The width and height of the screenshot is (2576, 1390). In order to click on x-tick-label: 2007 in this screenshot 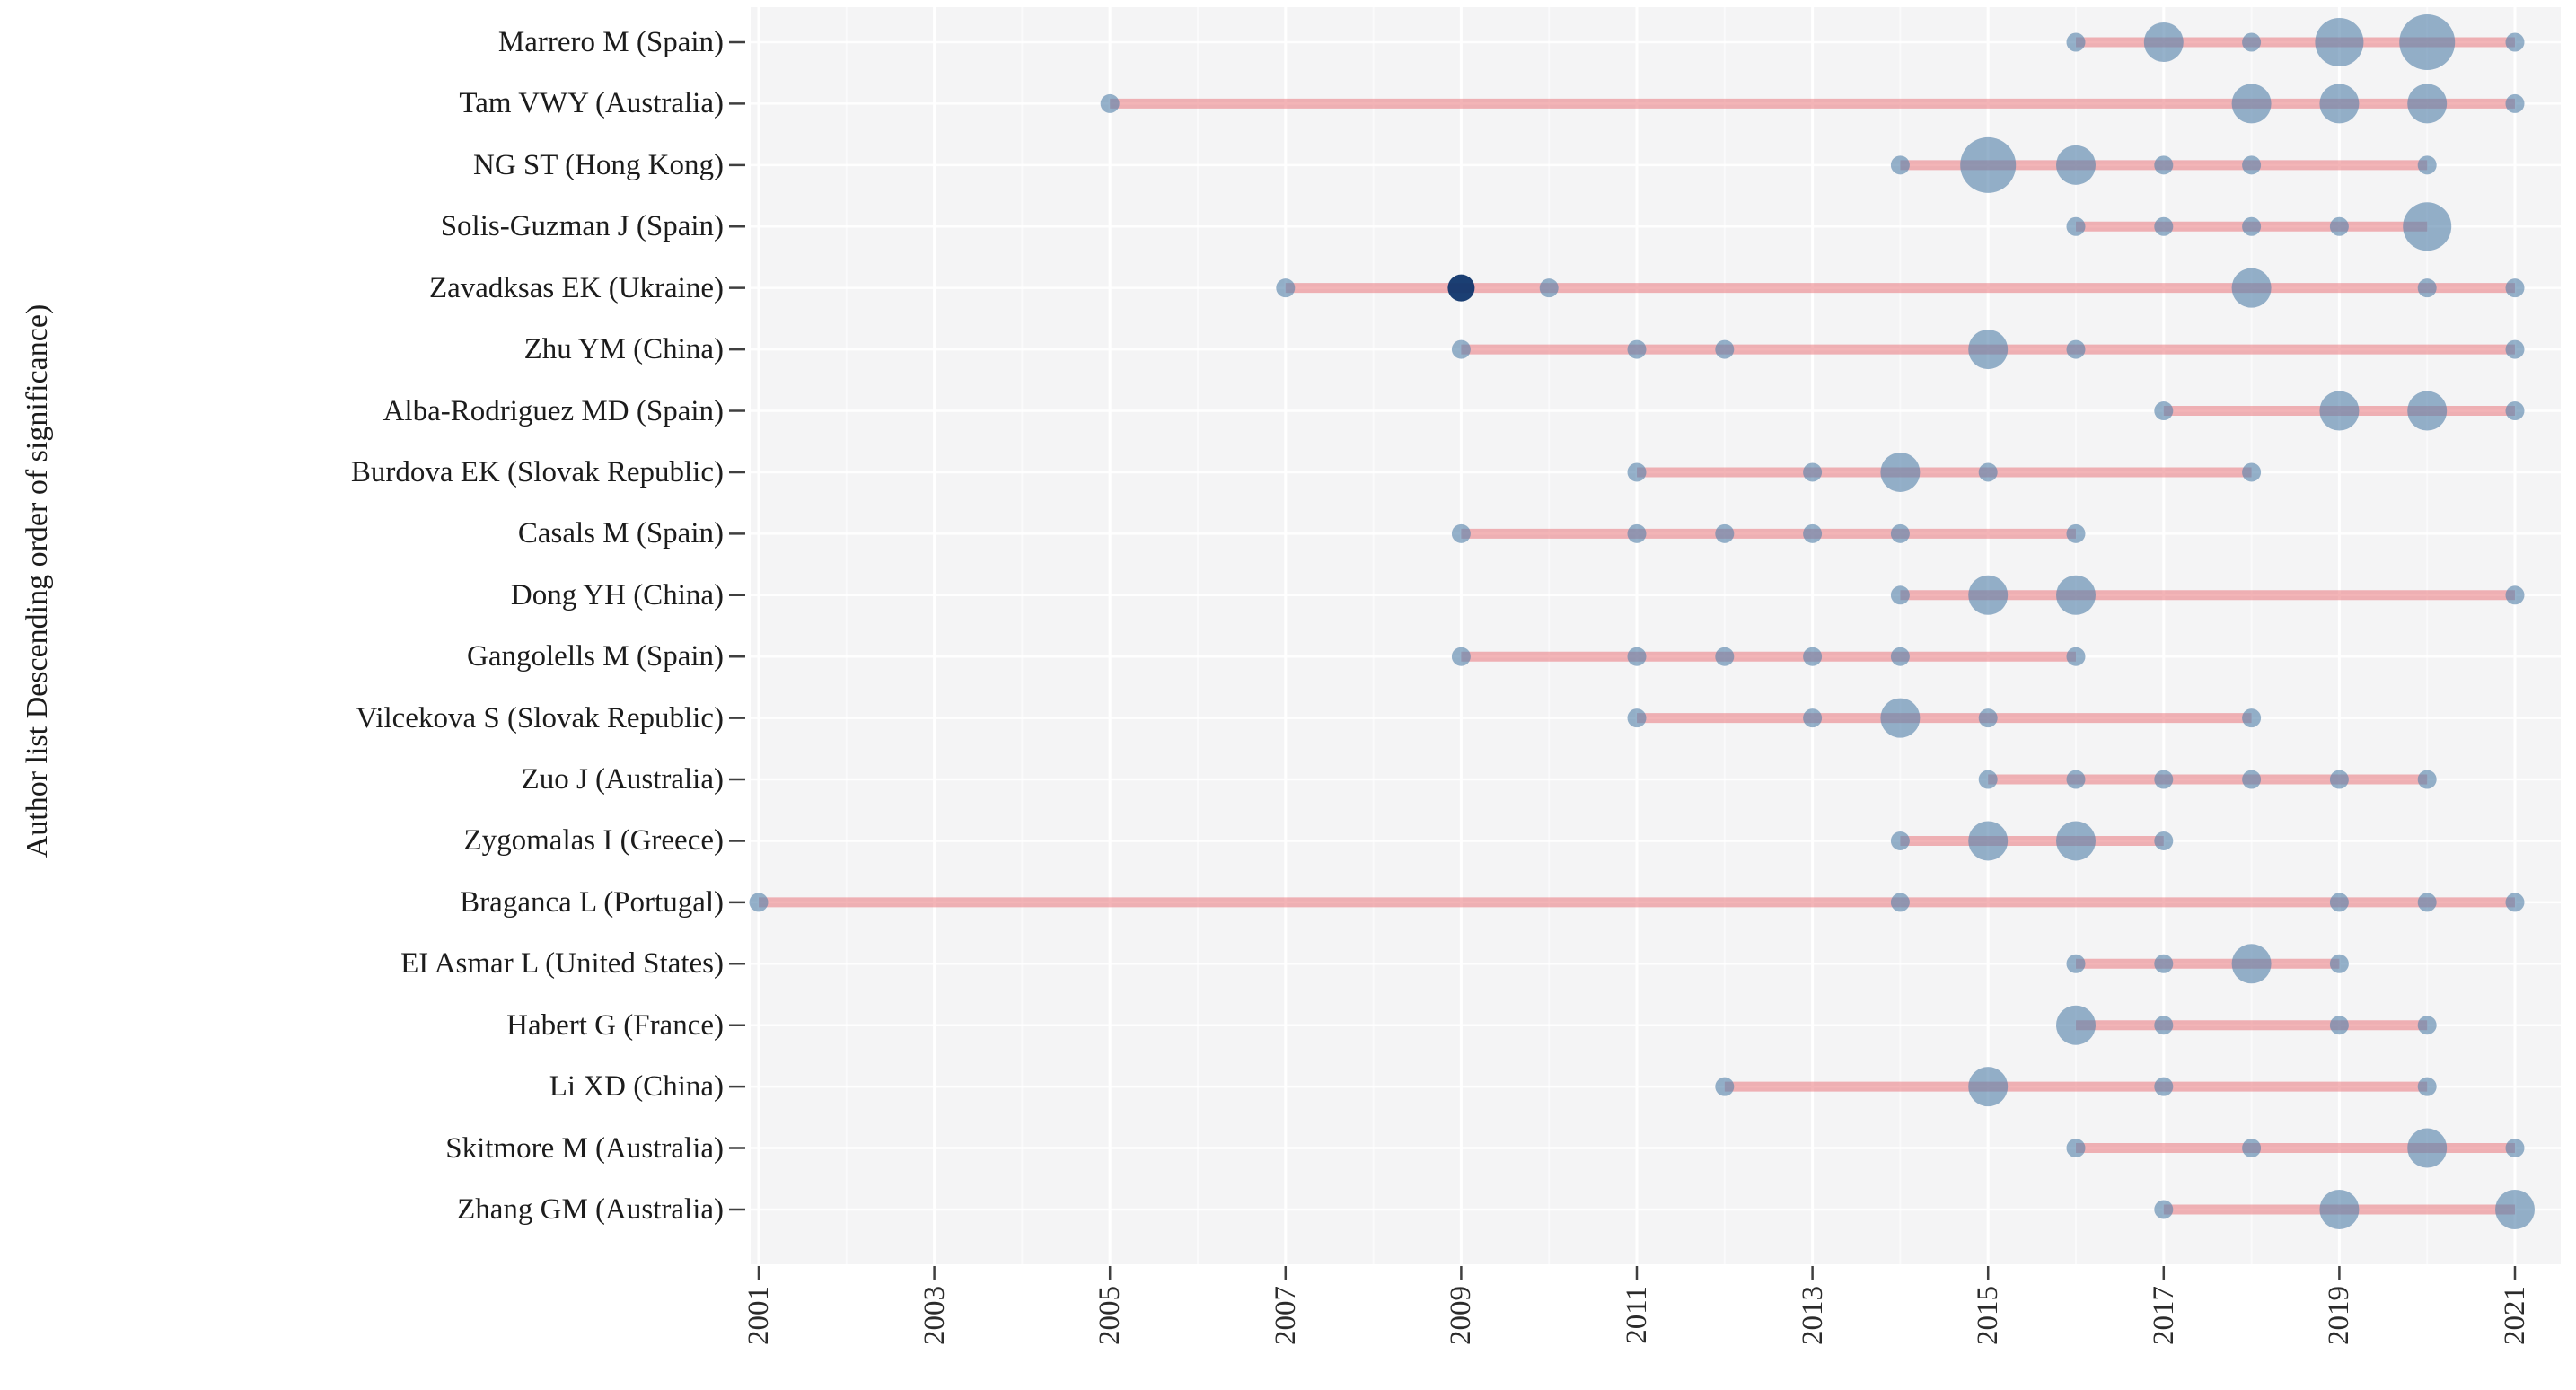, I will do `click(1285, 1315)`.